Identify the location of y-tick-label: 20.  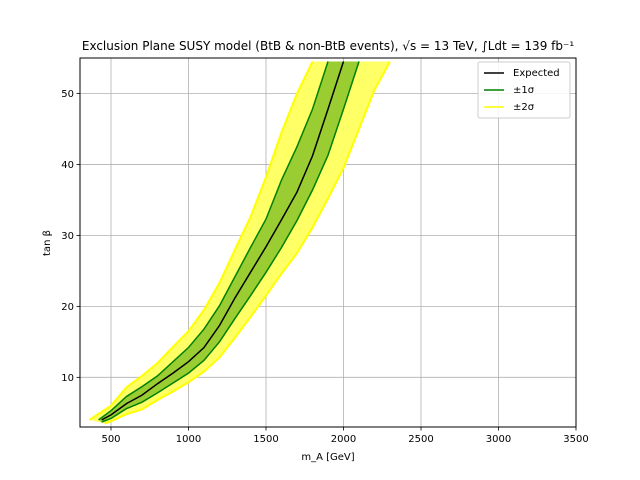
(67, 307).